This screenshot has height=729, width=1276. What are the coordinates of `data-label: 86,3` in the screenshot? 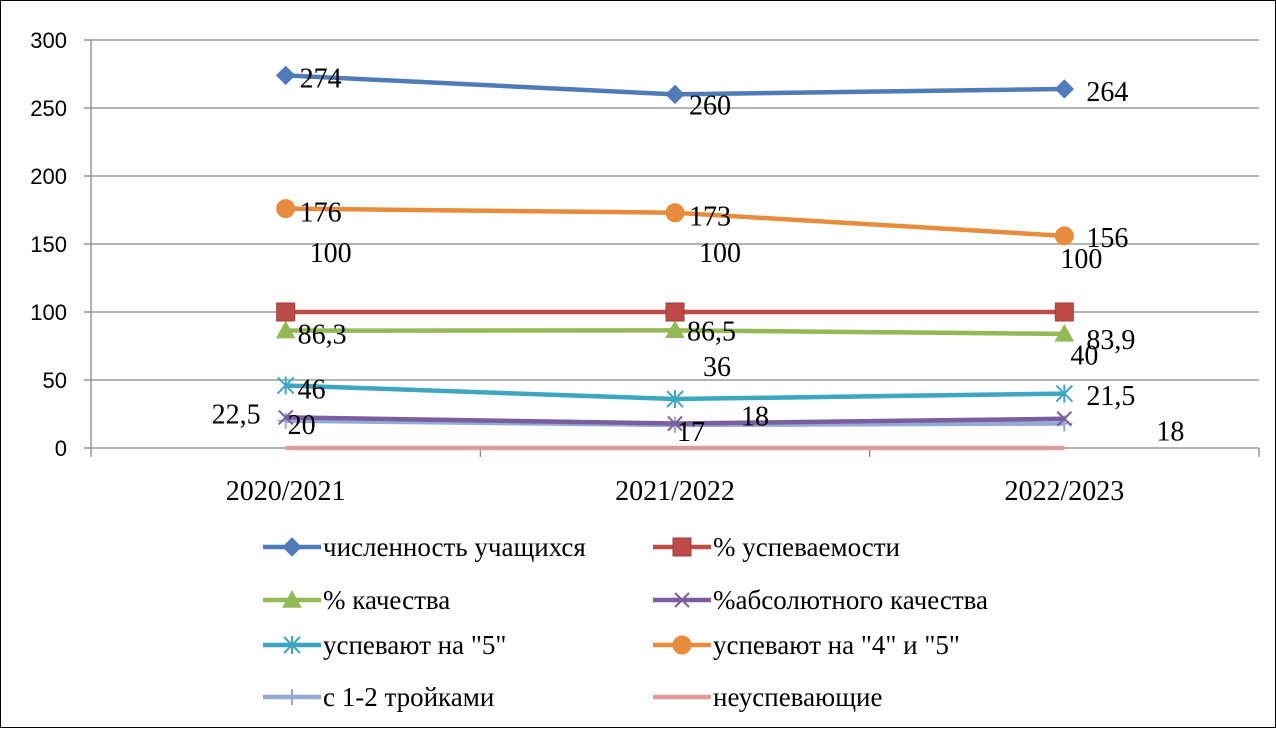 It's located at (322, 335).